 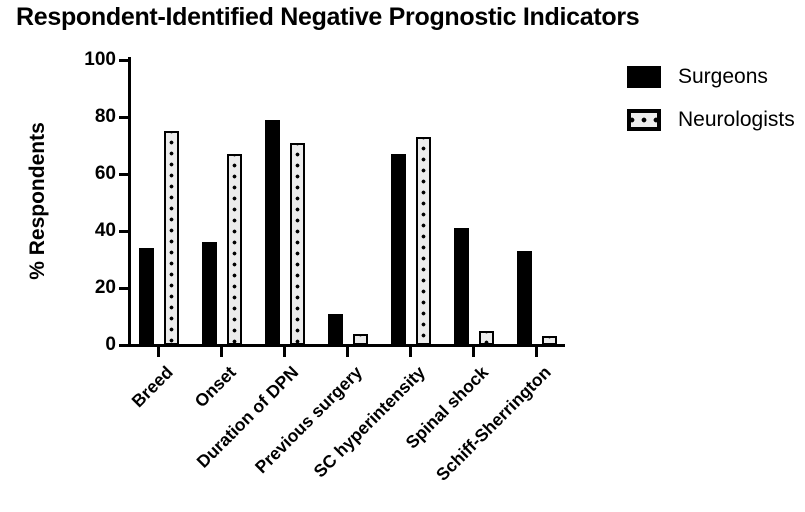 I want to click on bar-neurologists-schiff-sherrington, so click(x=549, y=340).